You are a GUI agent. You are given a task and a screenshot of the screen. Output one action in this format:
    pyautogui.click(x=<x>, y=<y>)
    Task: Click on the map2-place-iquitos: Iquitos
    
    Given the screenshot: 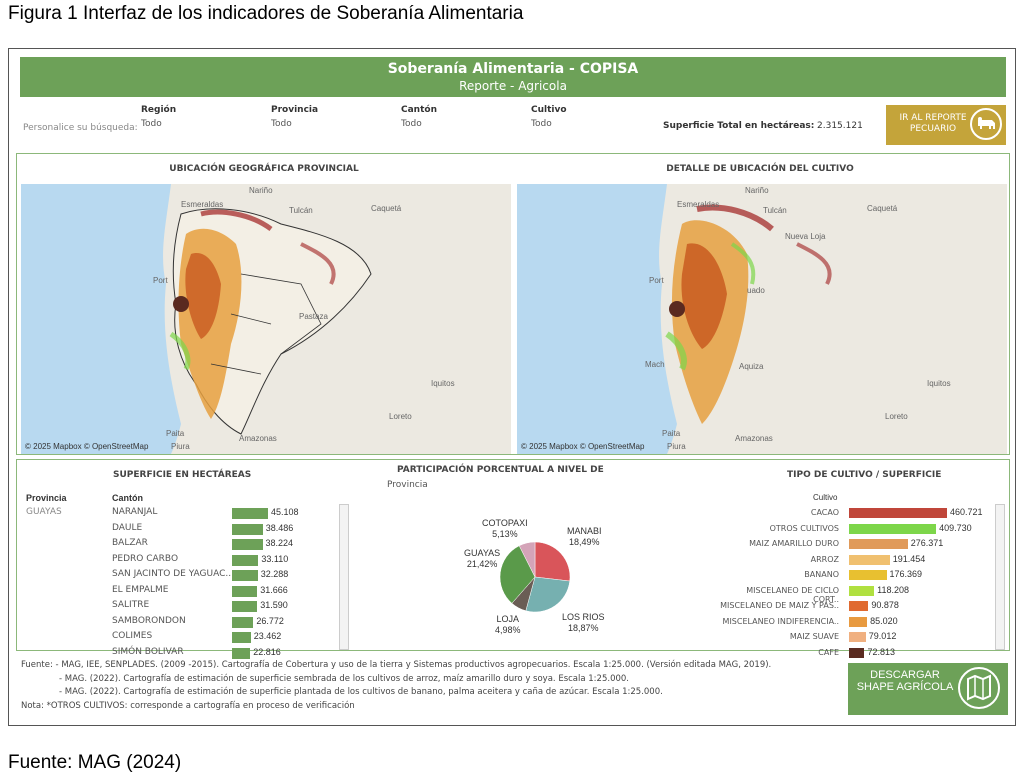 What is the action you would take?
    pyautogui.click(x=939, y=383)
    